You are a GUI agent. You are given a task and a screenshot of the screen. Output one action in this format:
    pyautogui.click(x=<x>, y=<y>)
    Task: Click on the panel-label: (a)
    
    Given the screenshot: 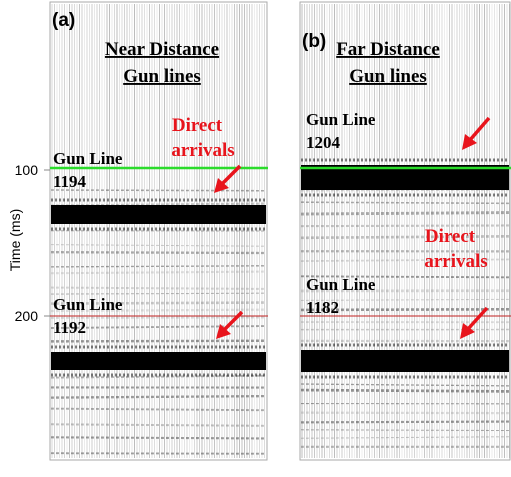 What is the action you would take?
    pyautogui.click(x=63, y=20)
    